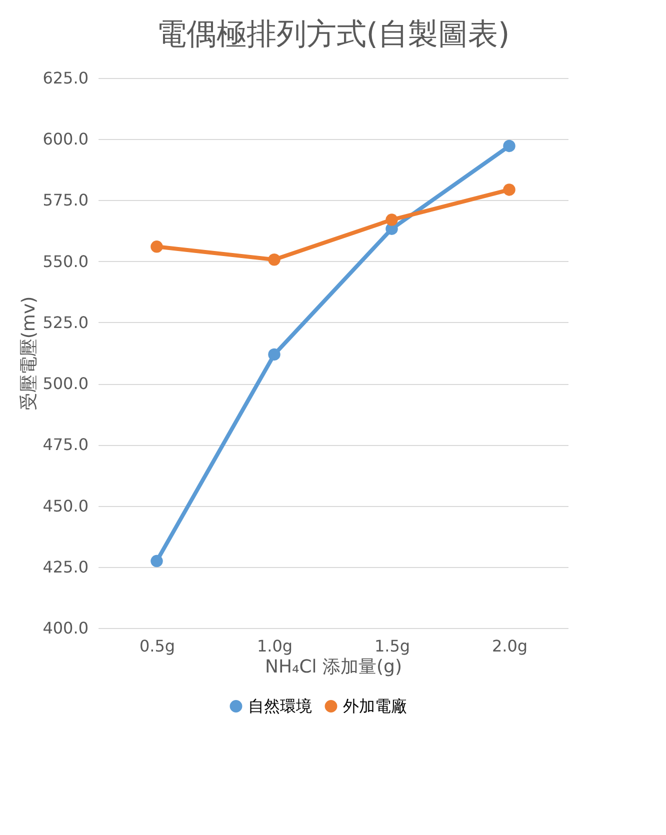 This screenshot has width=666, height=835. I want to click on y-tick-label: 575.0, so click(65, 200).